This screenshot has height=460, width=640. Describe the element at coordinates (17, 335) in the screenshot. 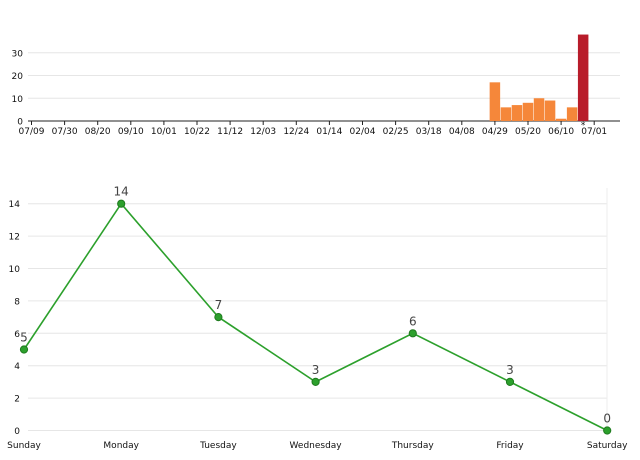

I see `daily-y-tick-label: 6` at that location.